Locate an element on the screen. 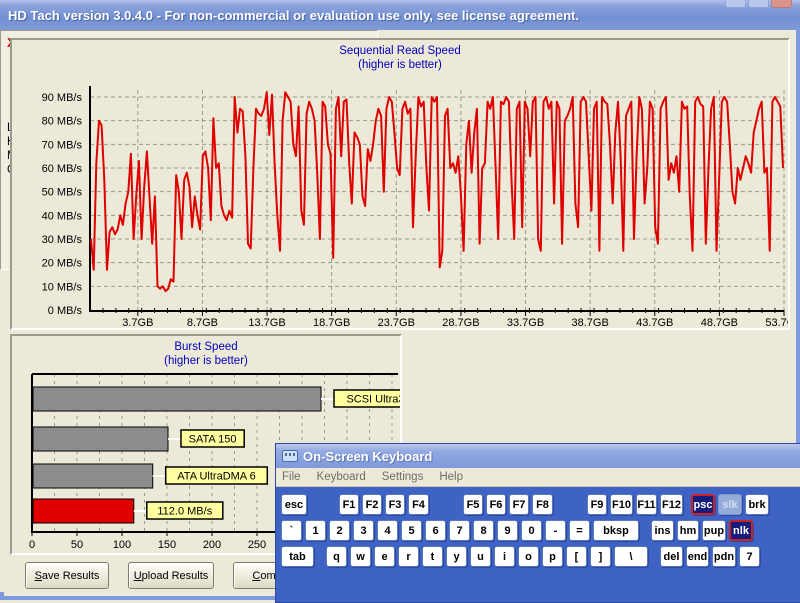 The width and height of the screenshot is (800, 603). save-results-button: Save Results is located at coordinates (67, 575).